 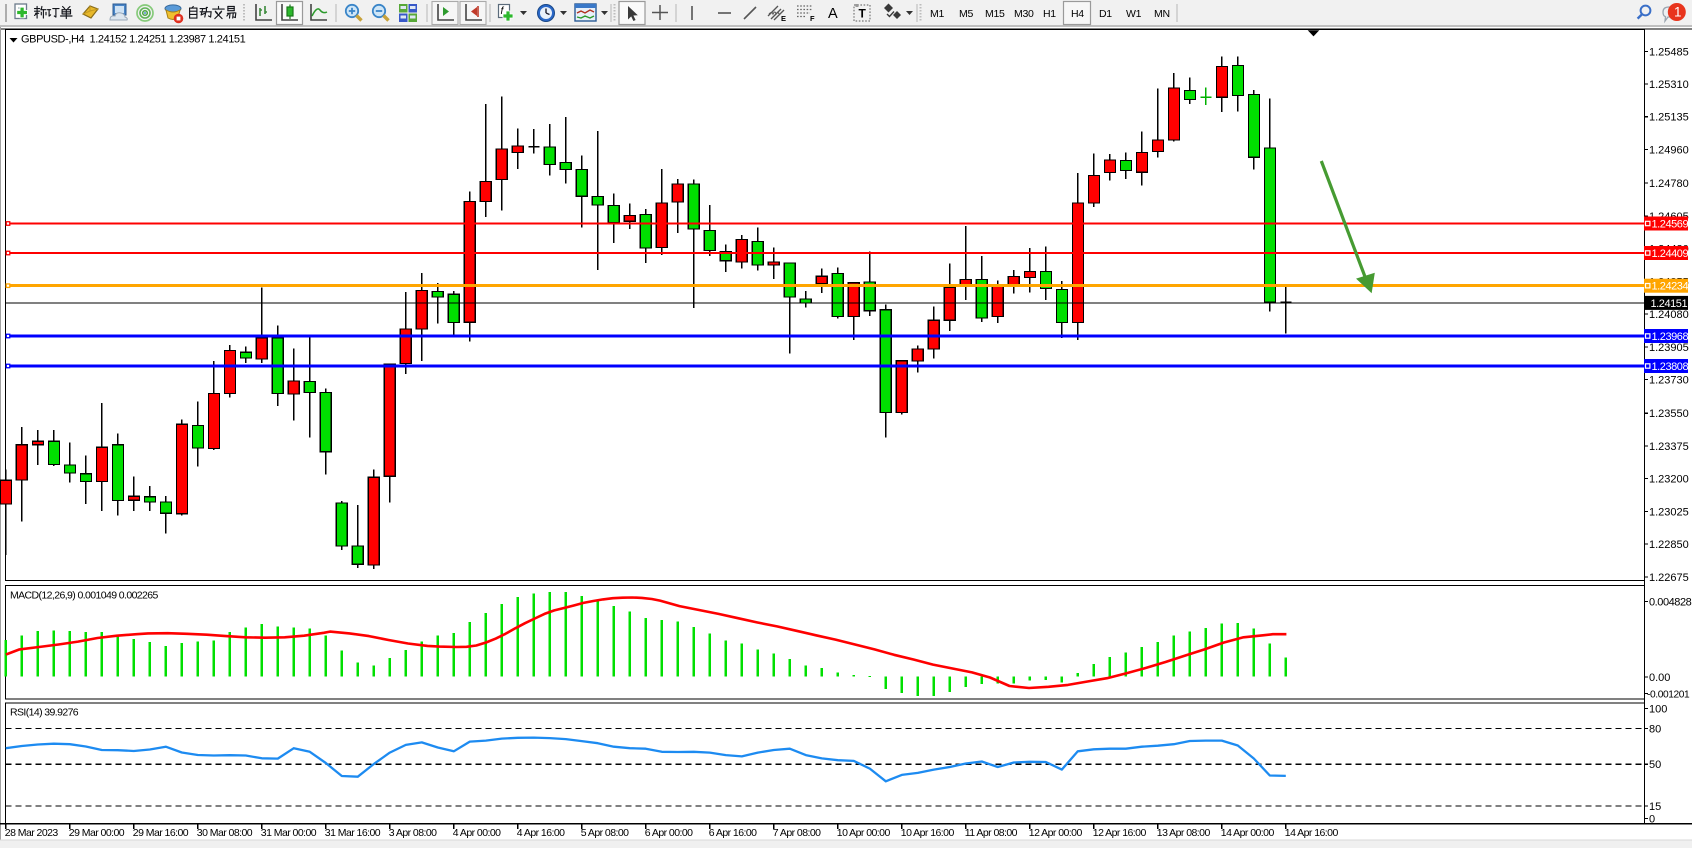 What do you see at coordinates (541, 833) in the screenshot?
I see `svg-text: 4 Apr 16:00` at bounding box center [541, 833].